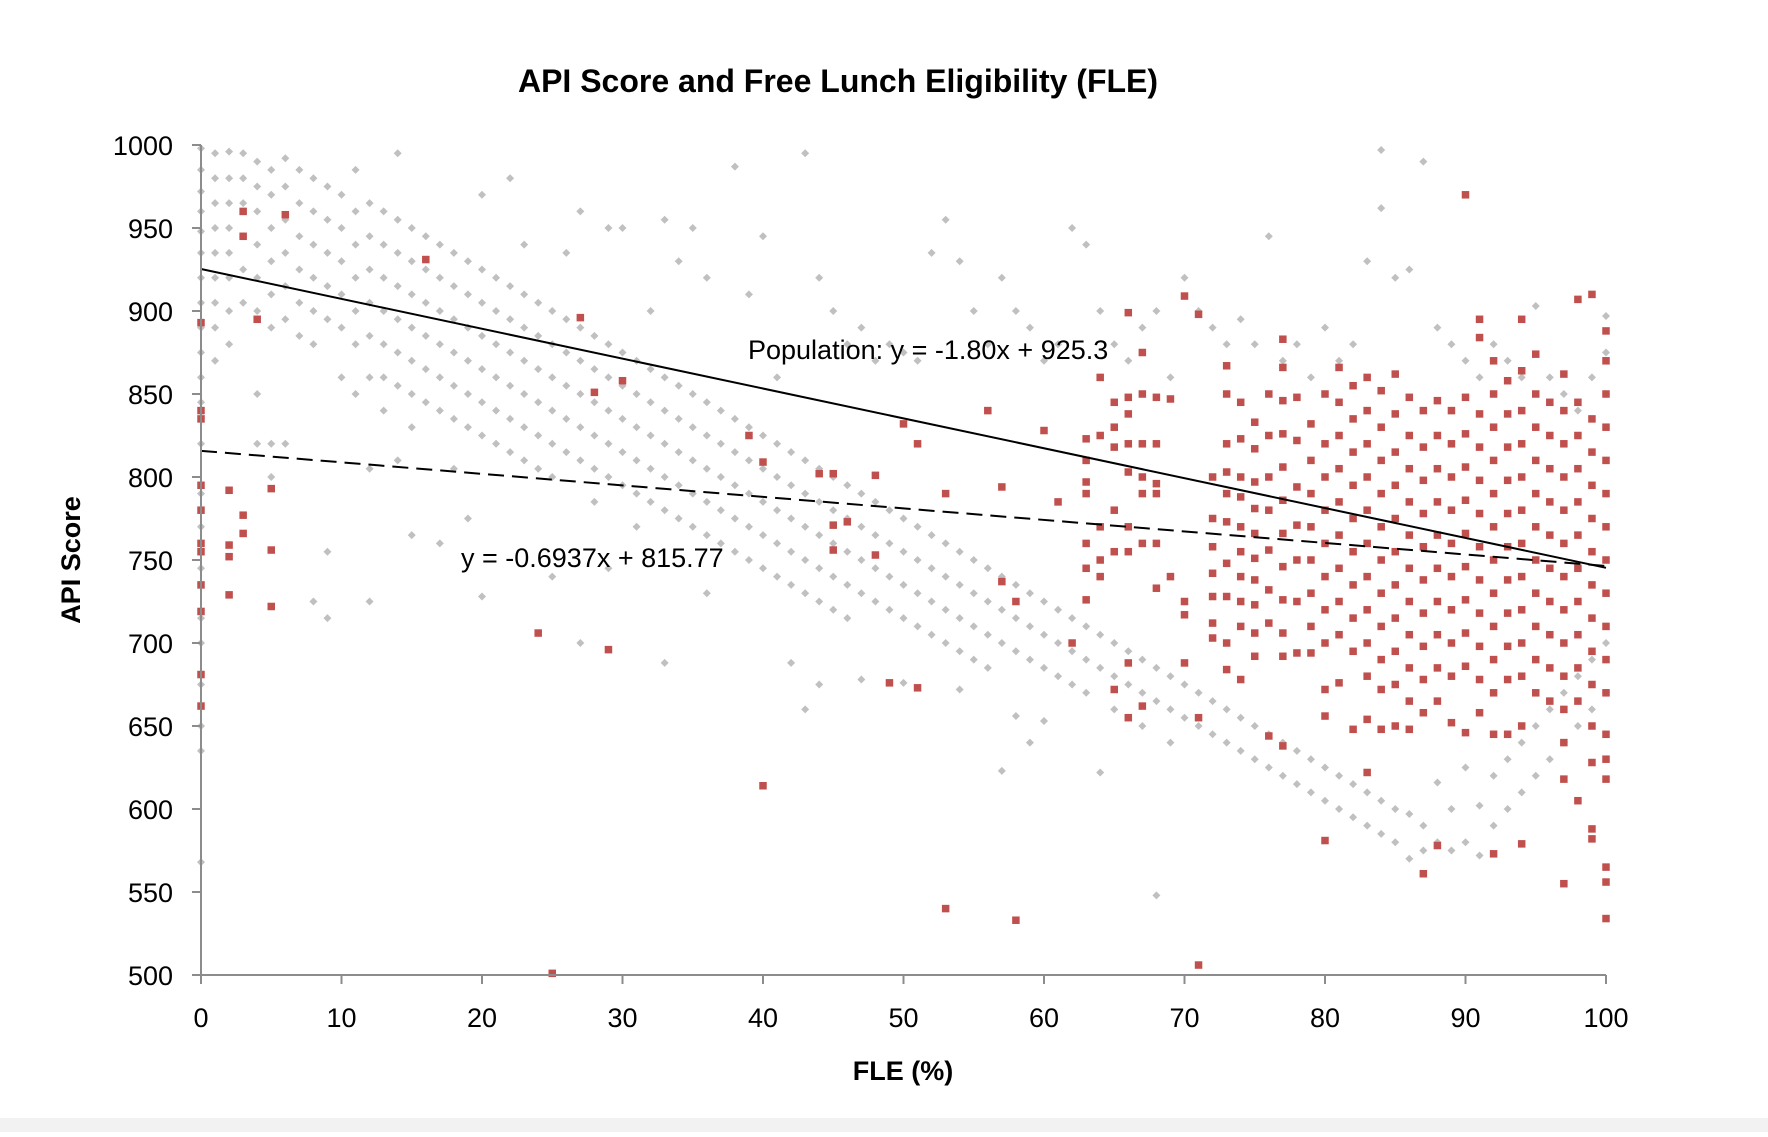  I want to click on y-tick-label: 1000, so click(143, 146).